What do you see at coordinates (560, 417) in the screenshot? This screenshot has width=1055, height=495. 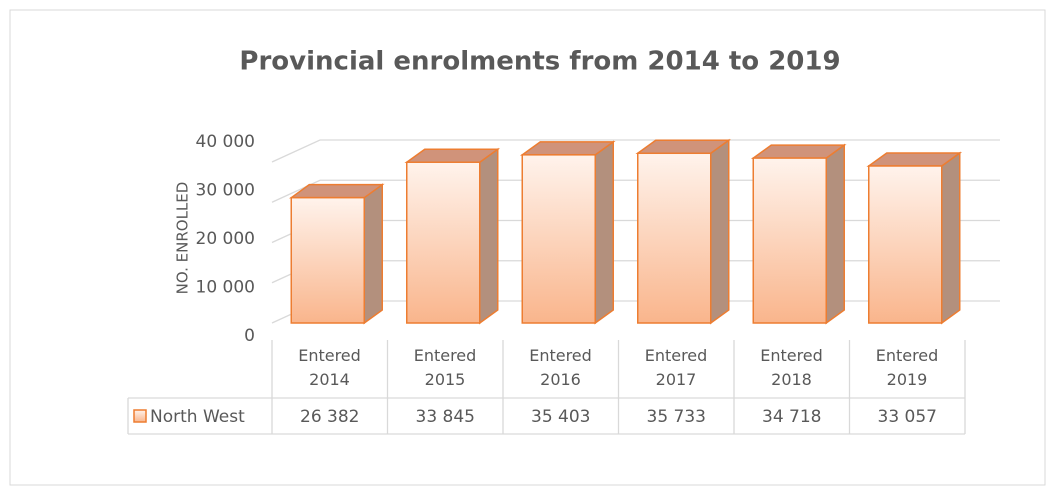 I see `data-label: 35 403` at bounding box center [560, 417].